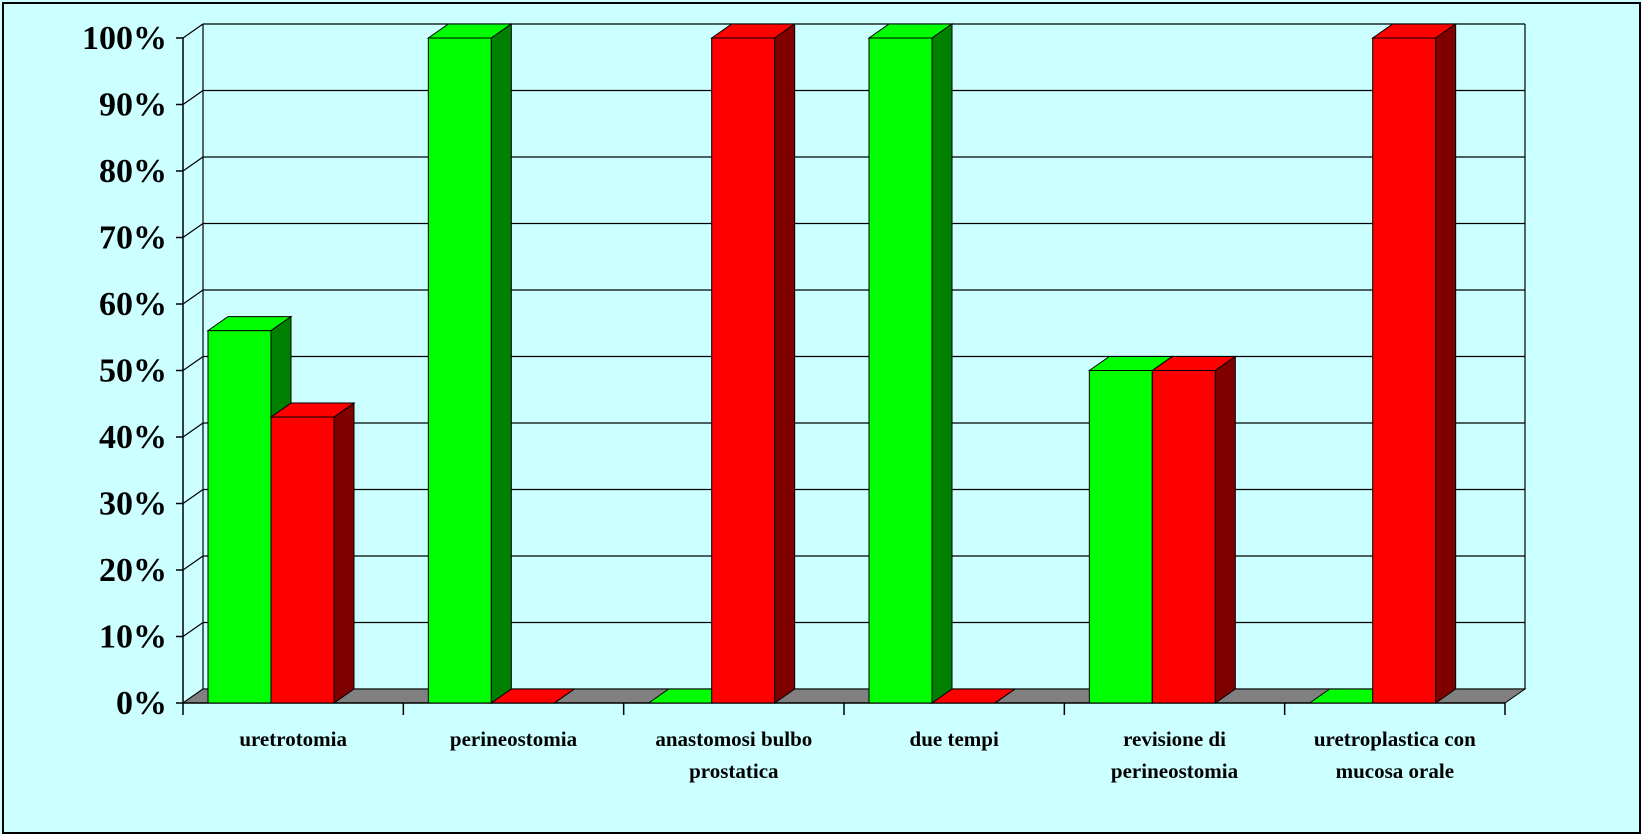 The width and height of the screenshot is (1641, 834). What do you see at coordinates (133, 304) in the screenshot?
I see `y-tick-label: 60%` at bounding box center [133, 304].